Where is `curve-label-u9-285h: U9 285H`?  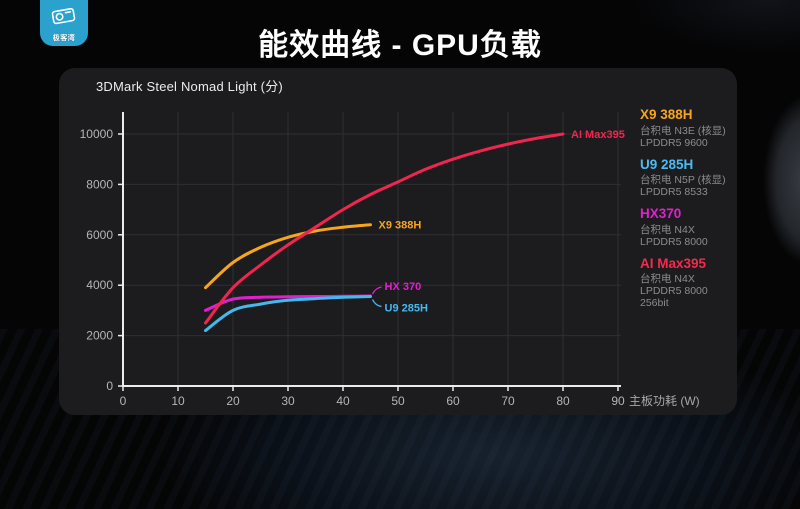
curve-label-u9-285h: U9 285H is located at coordinates (406, 309).